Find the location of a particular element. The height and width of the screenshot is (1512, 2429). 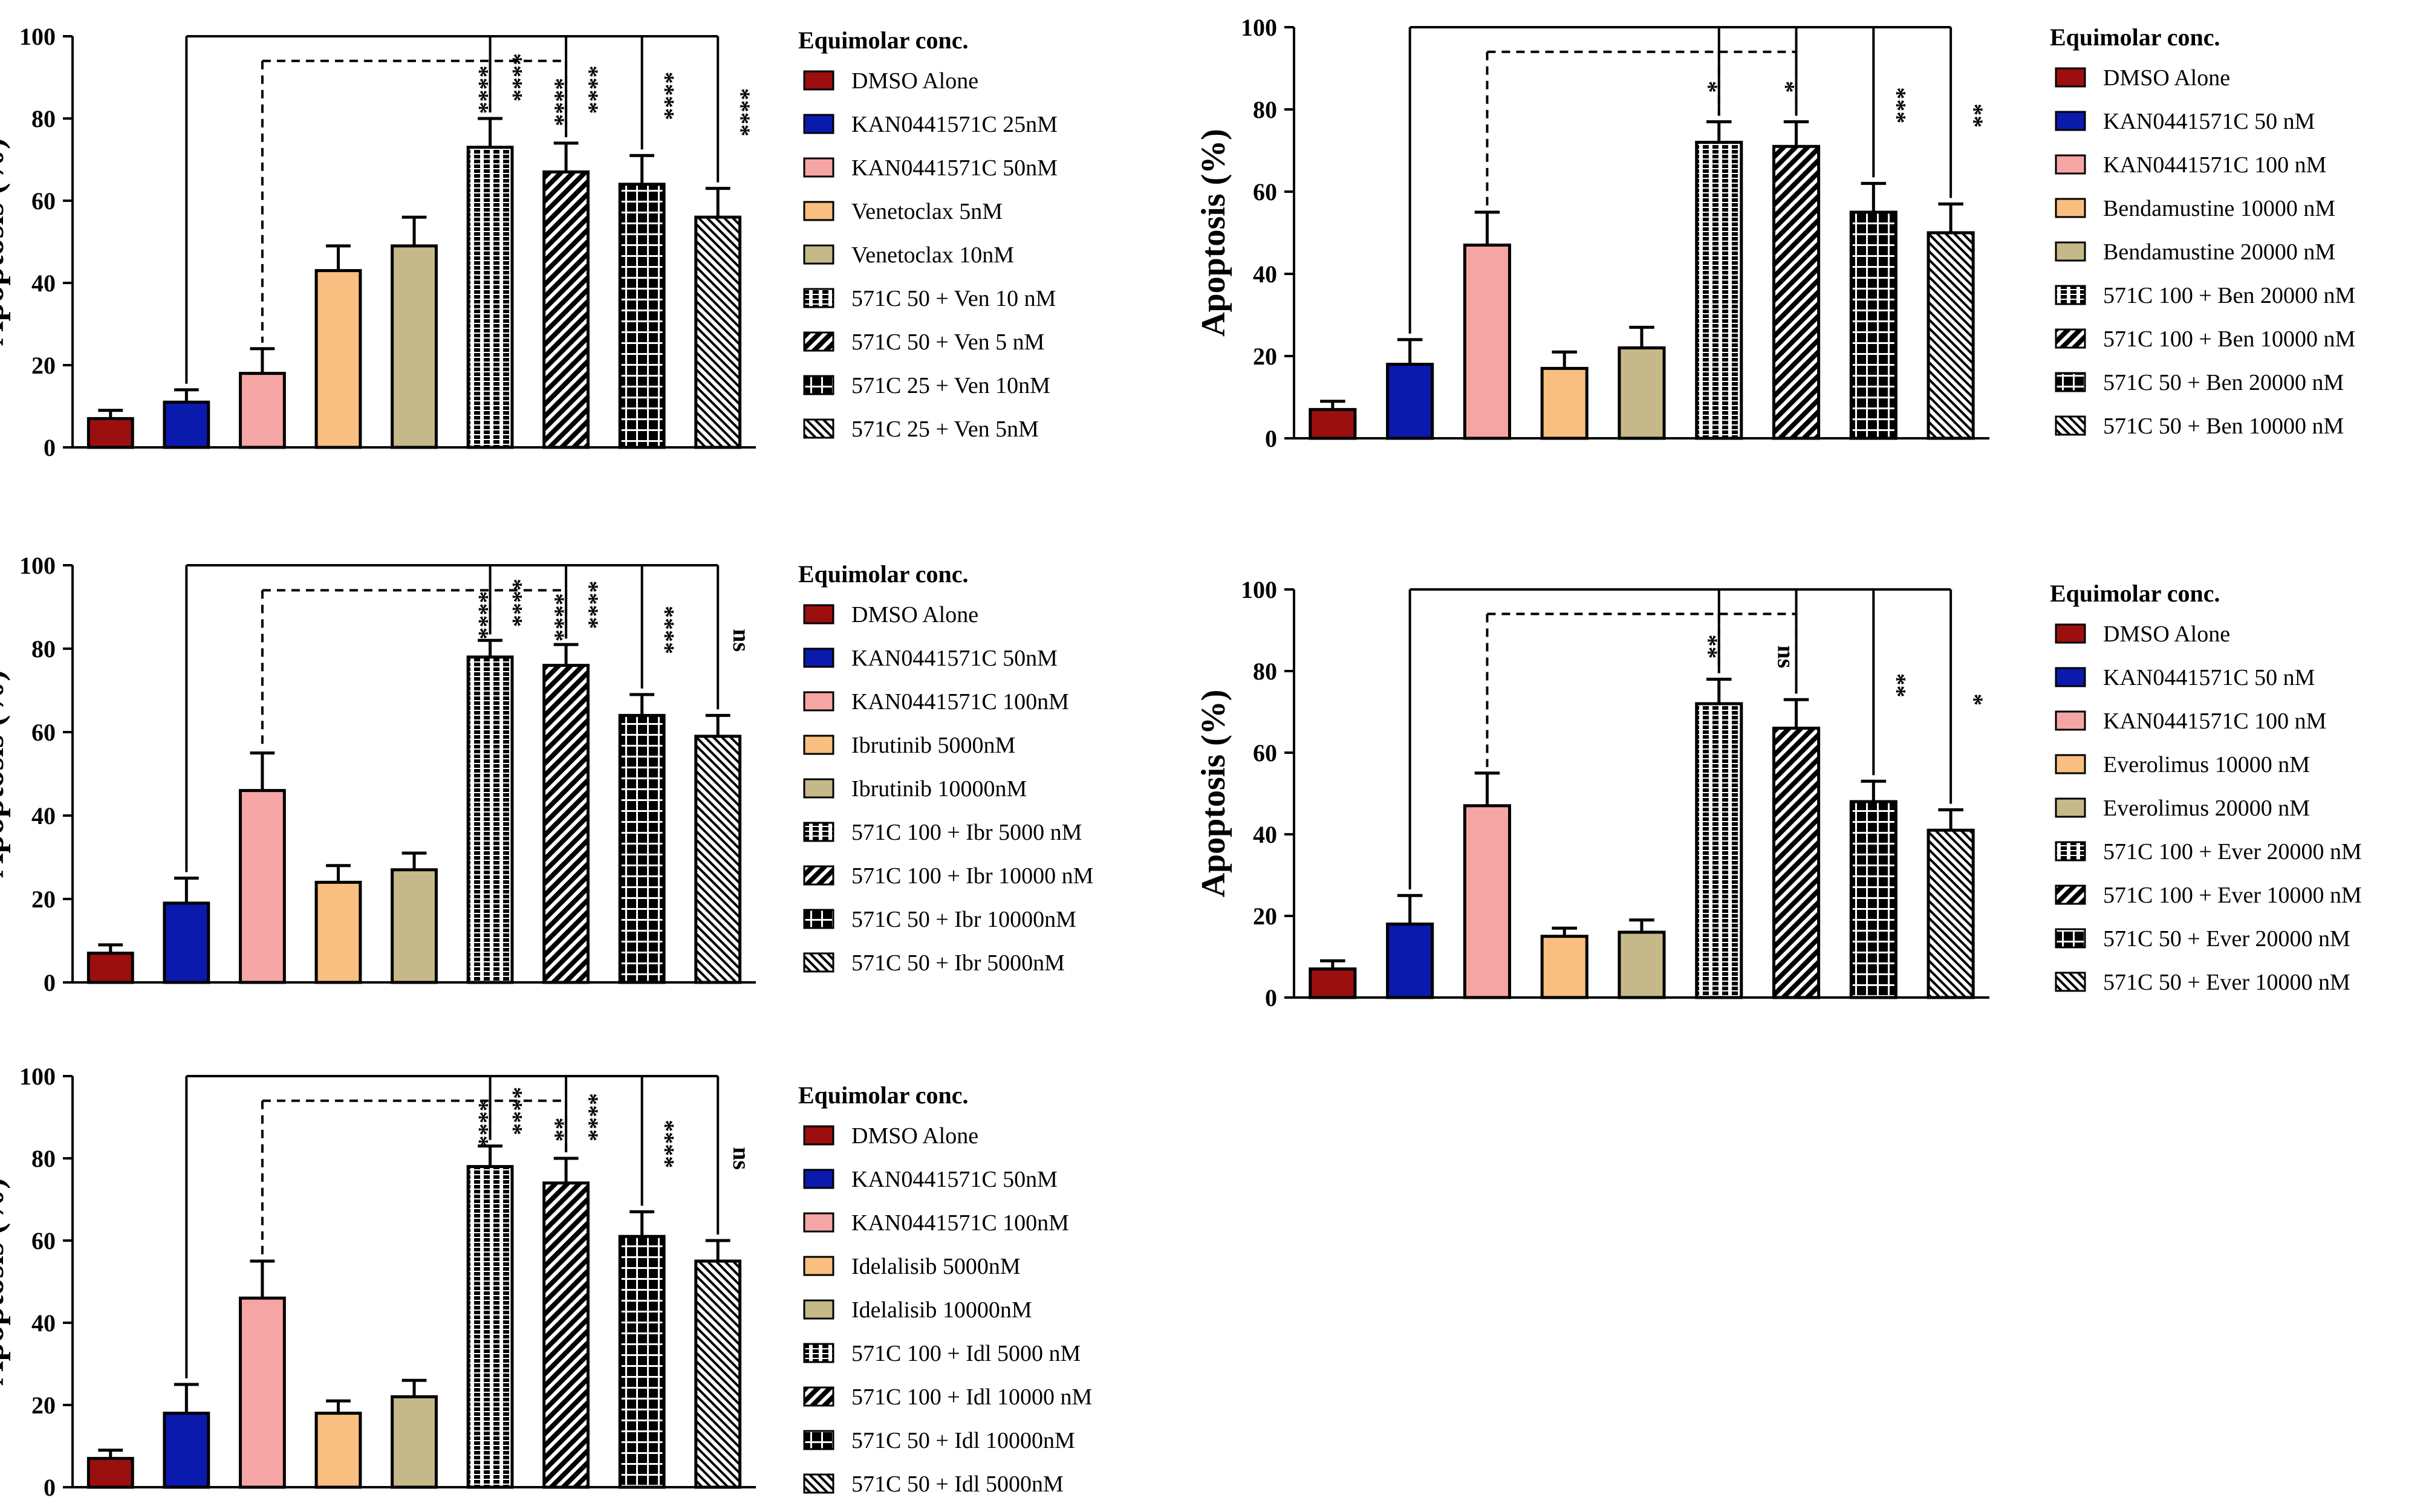

legend-label: Ibrutinib 5000nM is located at coordinates (933, 745).